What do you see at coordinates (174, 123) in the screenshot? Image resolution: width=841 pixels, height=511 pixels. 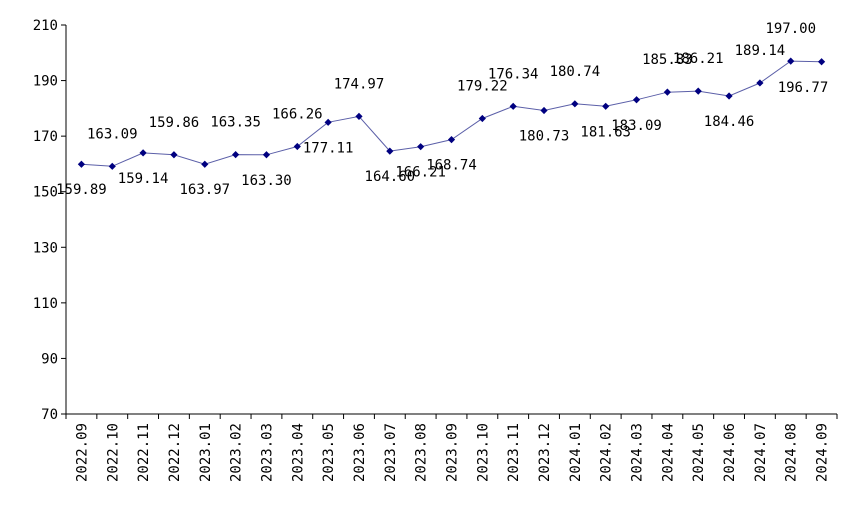 I see `data-label: 159.86` at bounding box center [174, 123].